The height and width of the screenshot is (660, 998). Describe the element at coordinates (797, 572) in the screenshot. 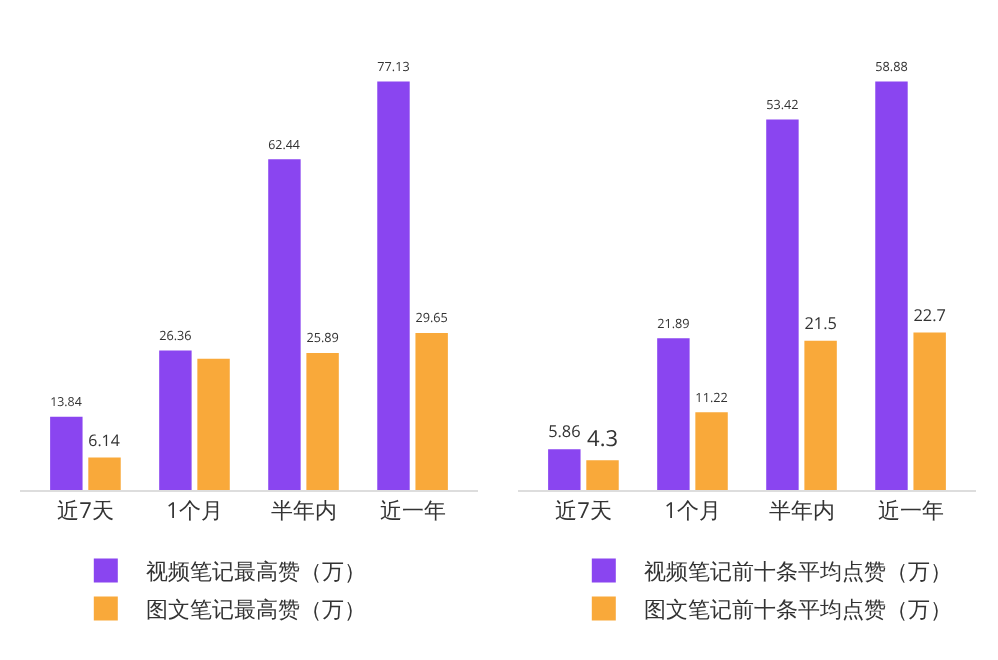

I see `legend-label: 视频笔记前十条平均点赞（万）` at that location.